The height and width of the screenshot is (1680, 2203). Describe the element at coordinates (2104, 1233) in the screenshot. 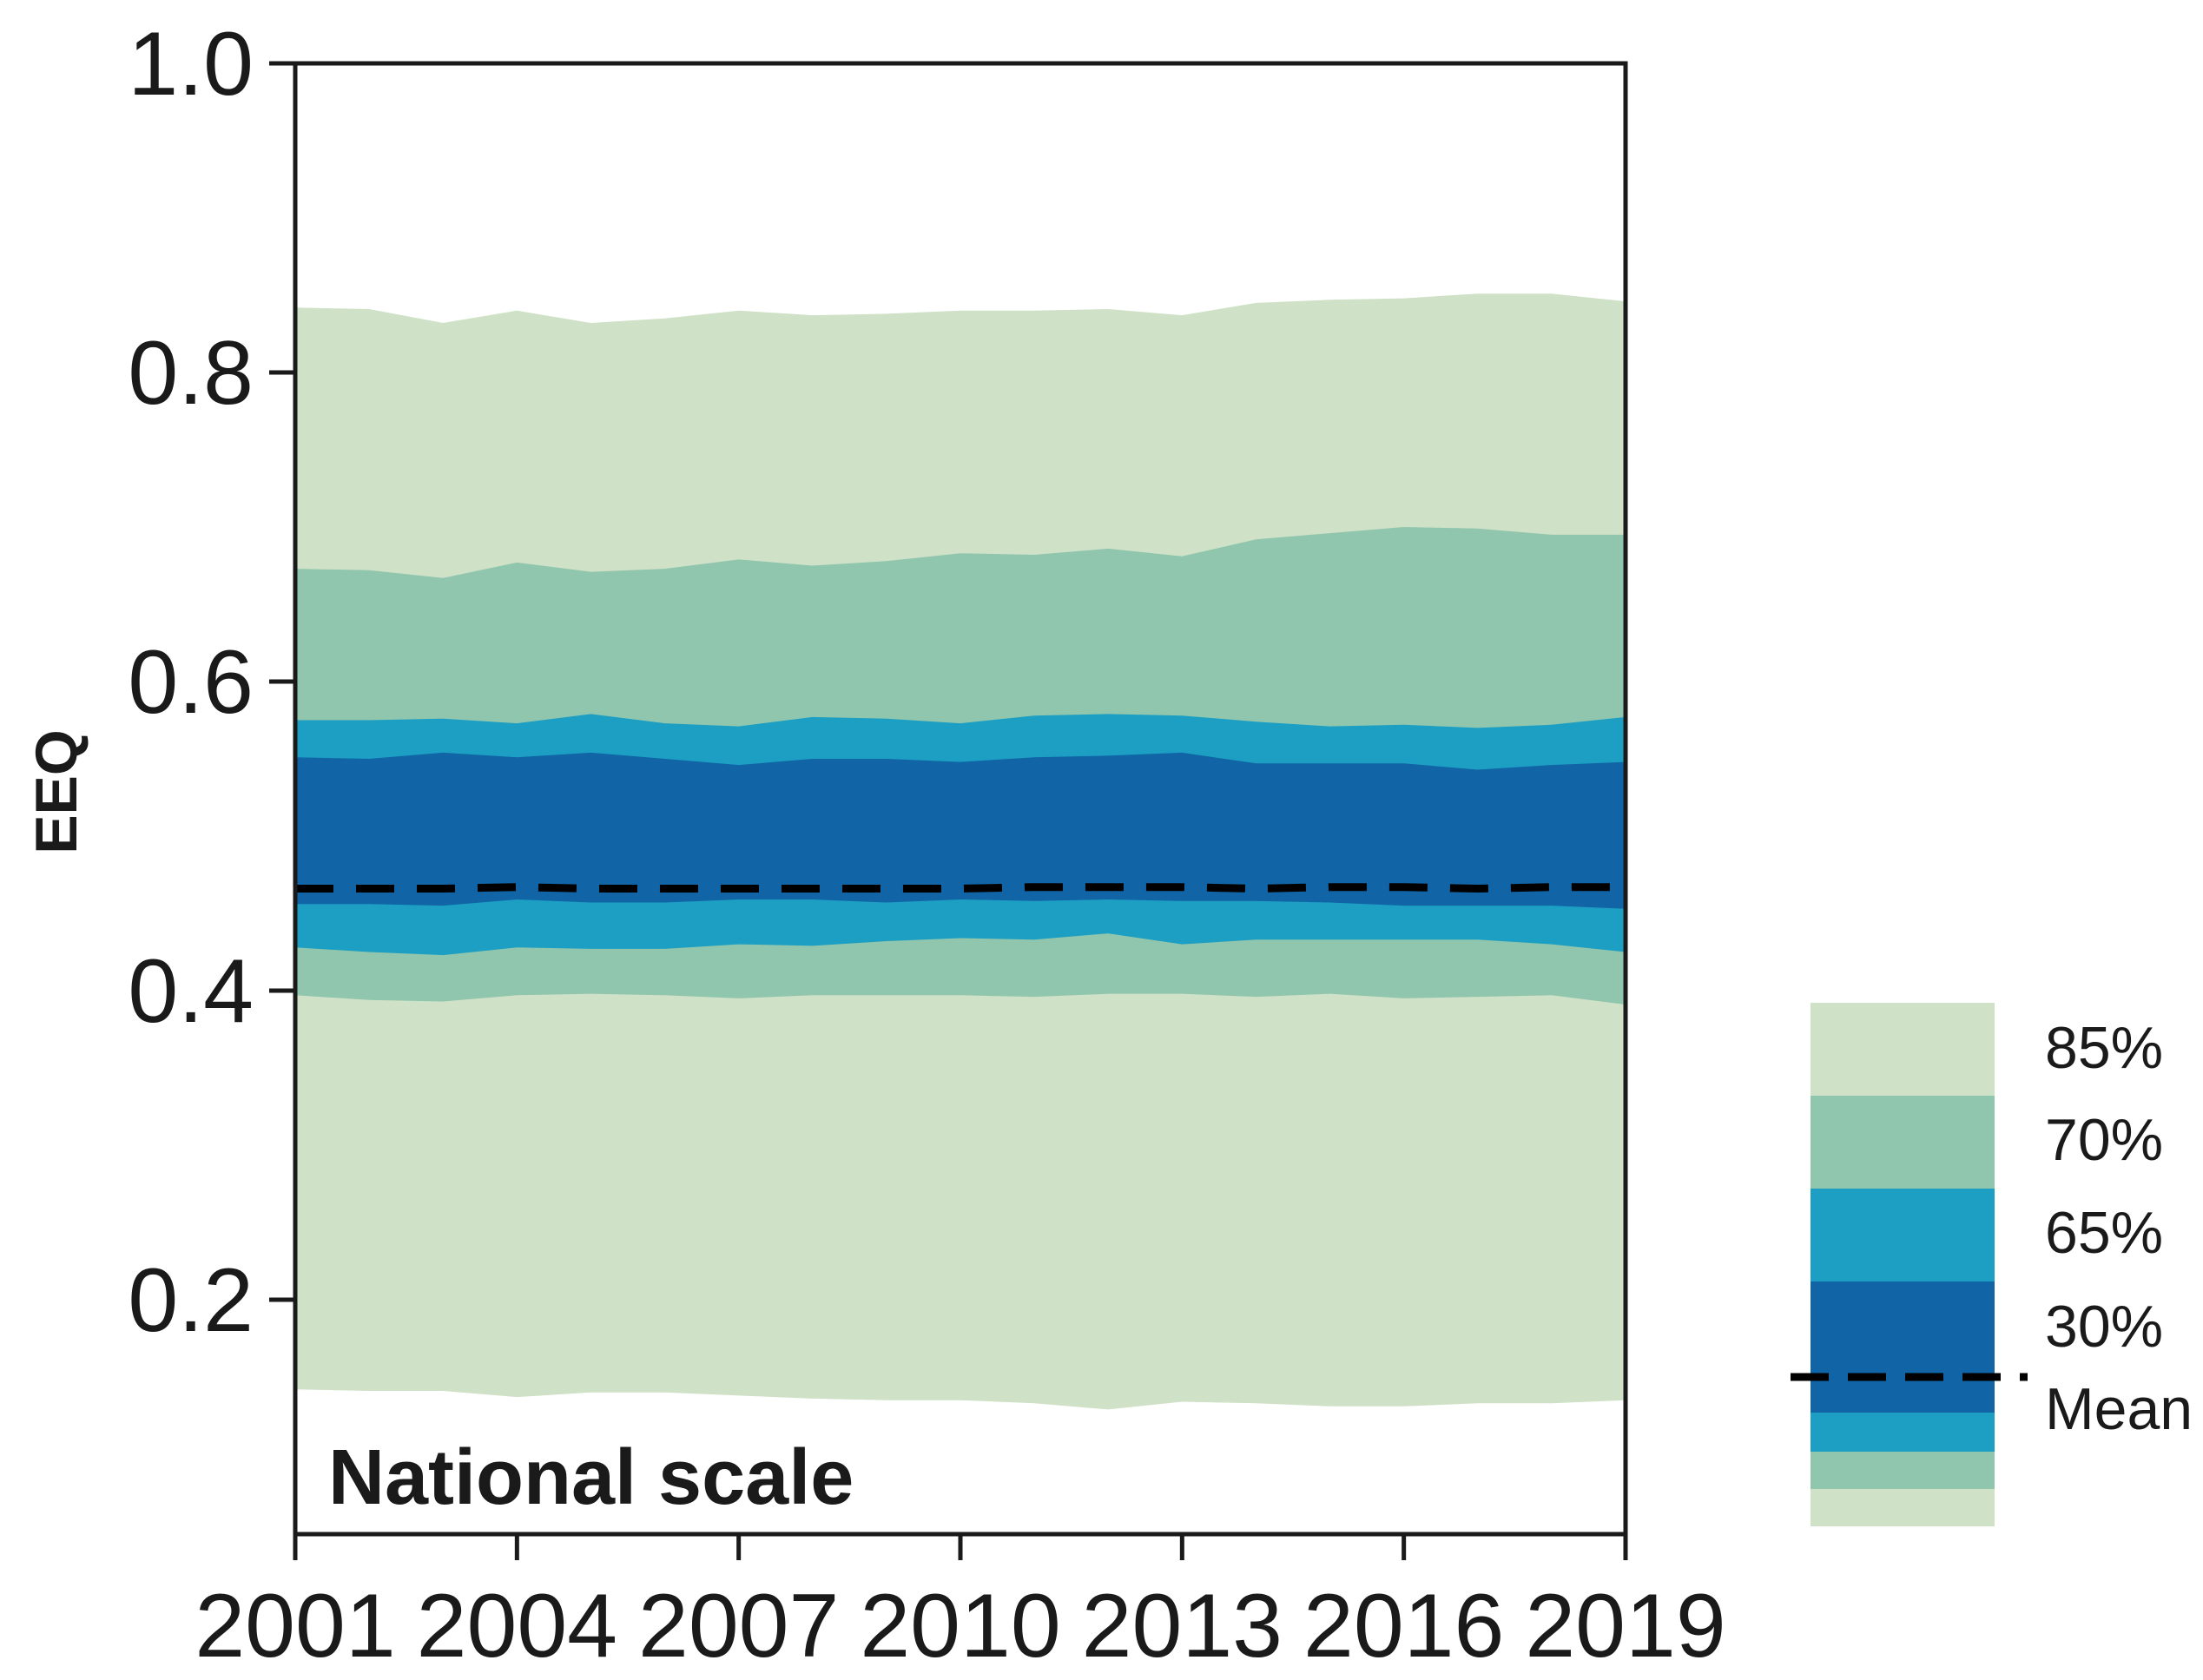

I see `legend-label: 65%` at that location.